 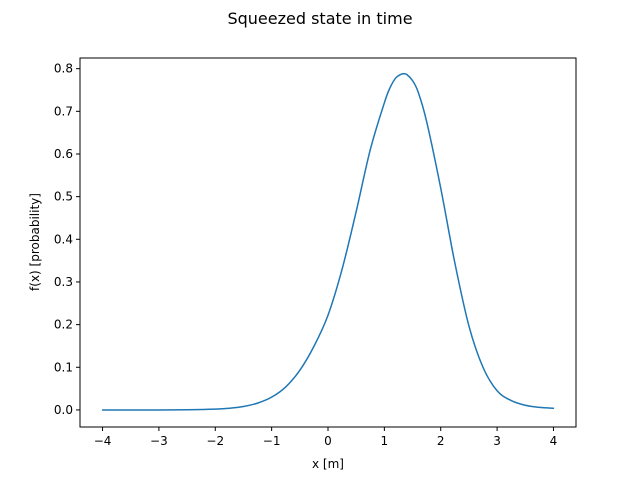 I want to click on y-axis: 0.0 0.1 0.2 0.3 0.4 0.5 0.6 0.7 0.8, so click(x=67, y=239).